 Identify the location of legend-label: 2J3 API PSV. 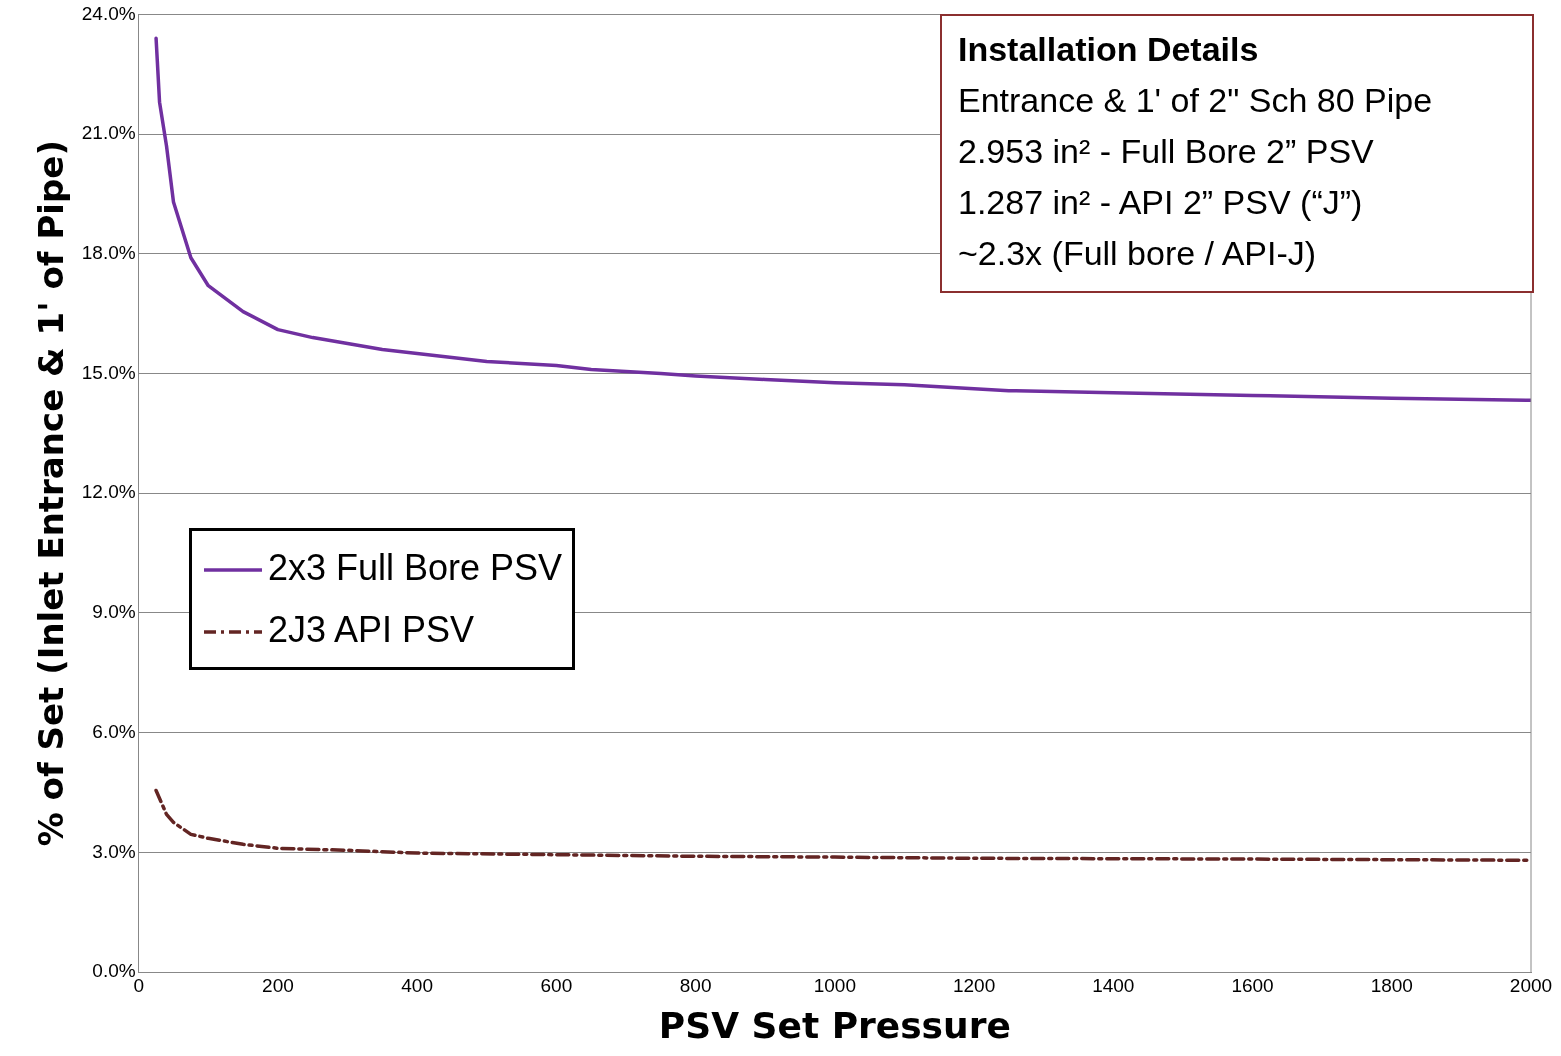
(371, 629).